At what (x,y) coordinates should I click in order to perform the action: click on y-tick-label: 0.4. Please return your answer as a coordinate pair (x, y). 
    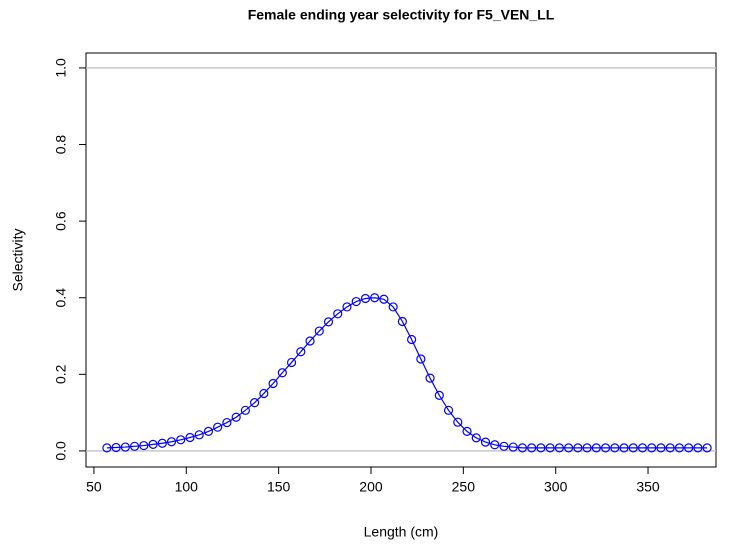
    Looking at the image, I should click on (61, 298).